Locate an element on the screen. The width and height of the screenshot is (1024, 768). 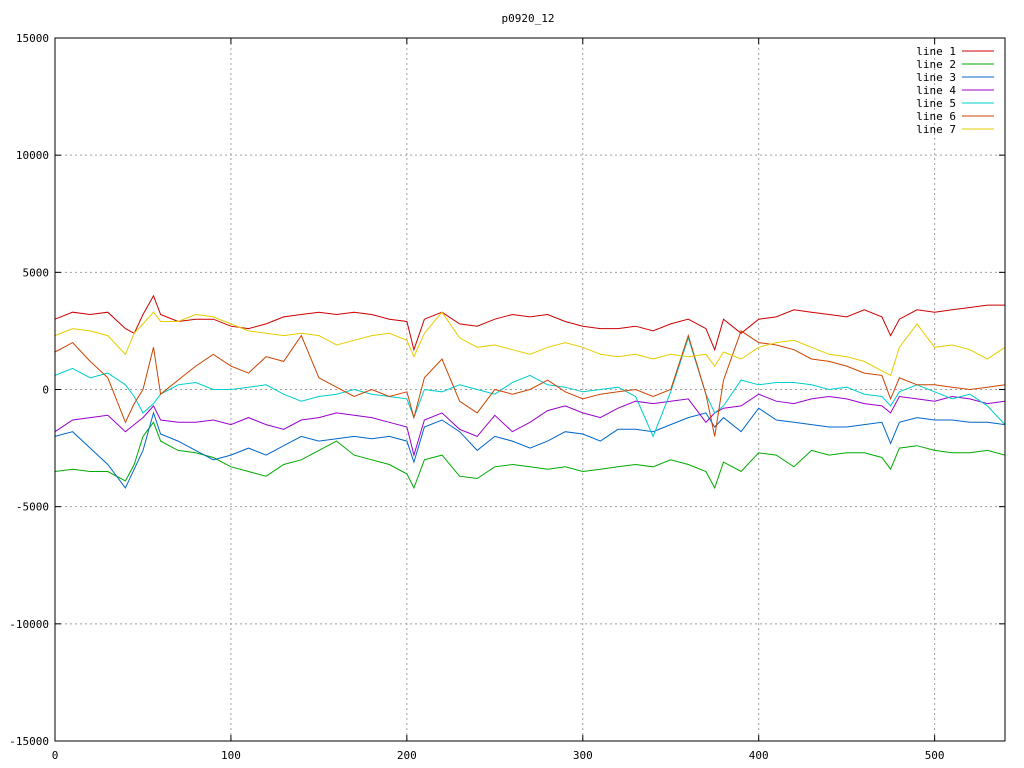
y-tick-label: 15000 is located at coordinates (32, 38).